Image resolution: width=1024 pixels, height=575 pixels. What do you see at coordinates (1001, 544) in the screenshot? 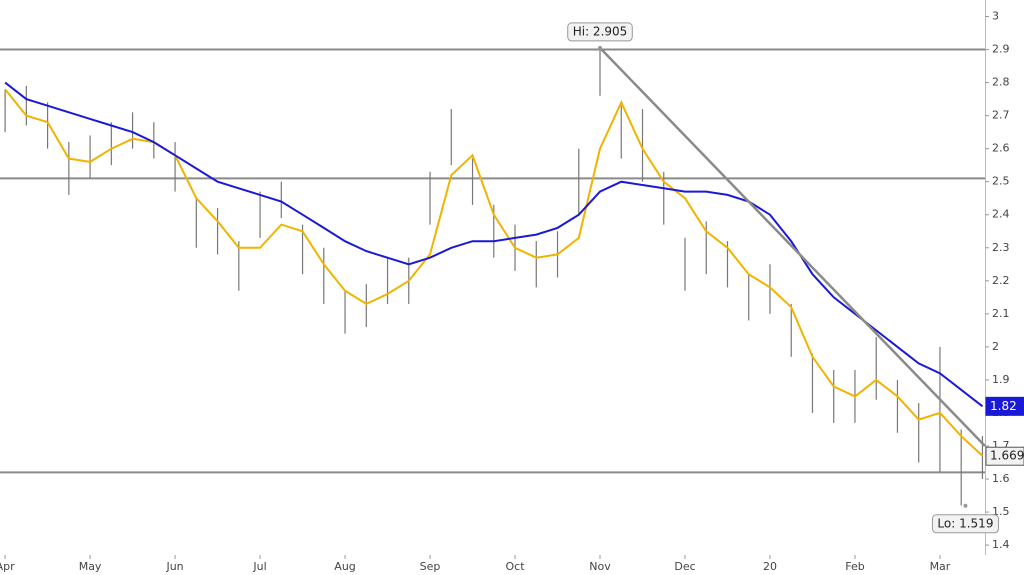
I see `y-tick-label: 1.4` at bounding box center [1001, 544].